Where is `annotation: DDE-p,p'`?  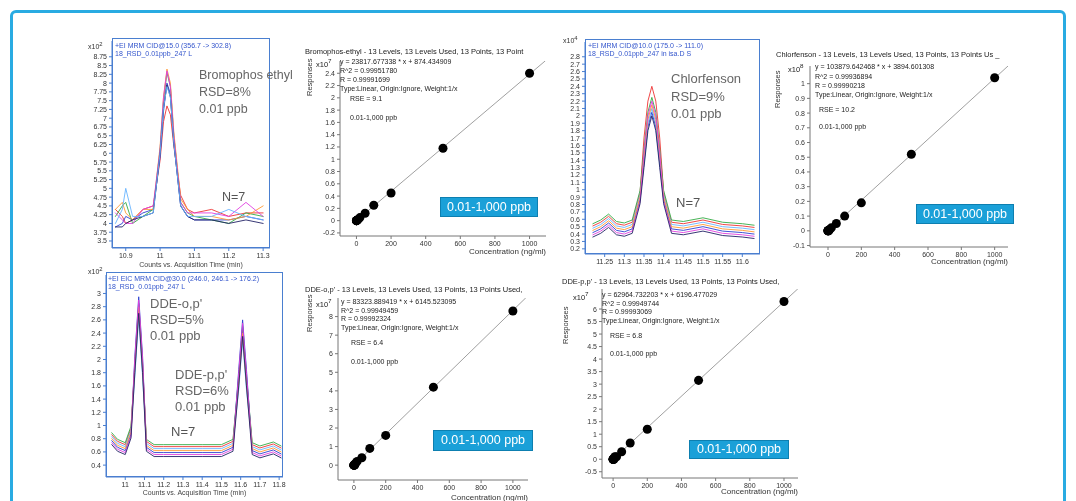 annotation: DDE-p,p' is located at coordinates (201, 374).